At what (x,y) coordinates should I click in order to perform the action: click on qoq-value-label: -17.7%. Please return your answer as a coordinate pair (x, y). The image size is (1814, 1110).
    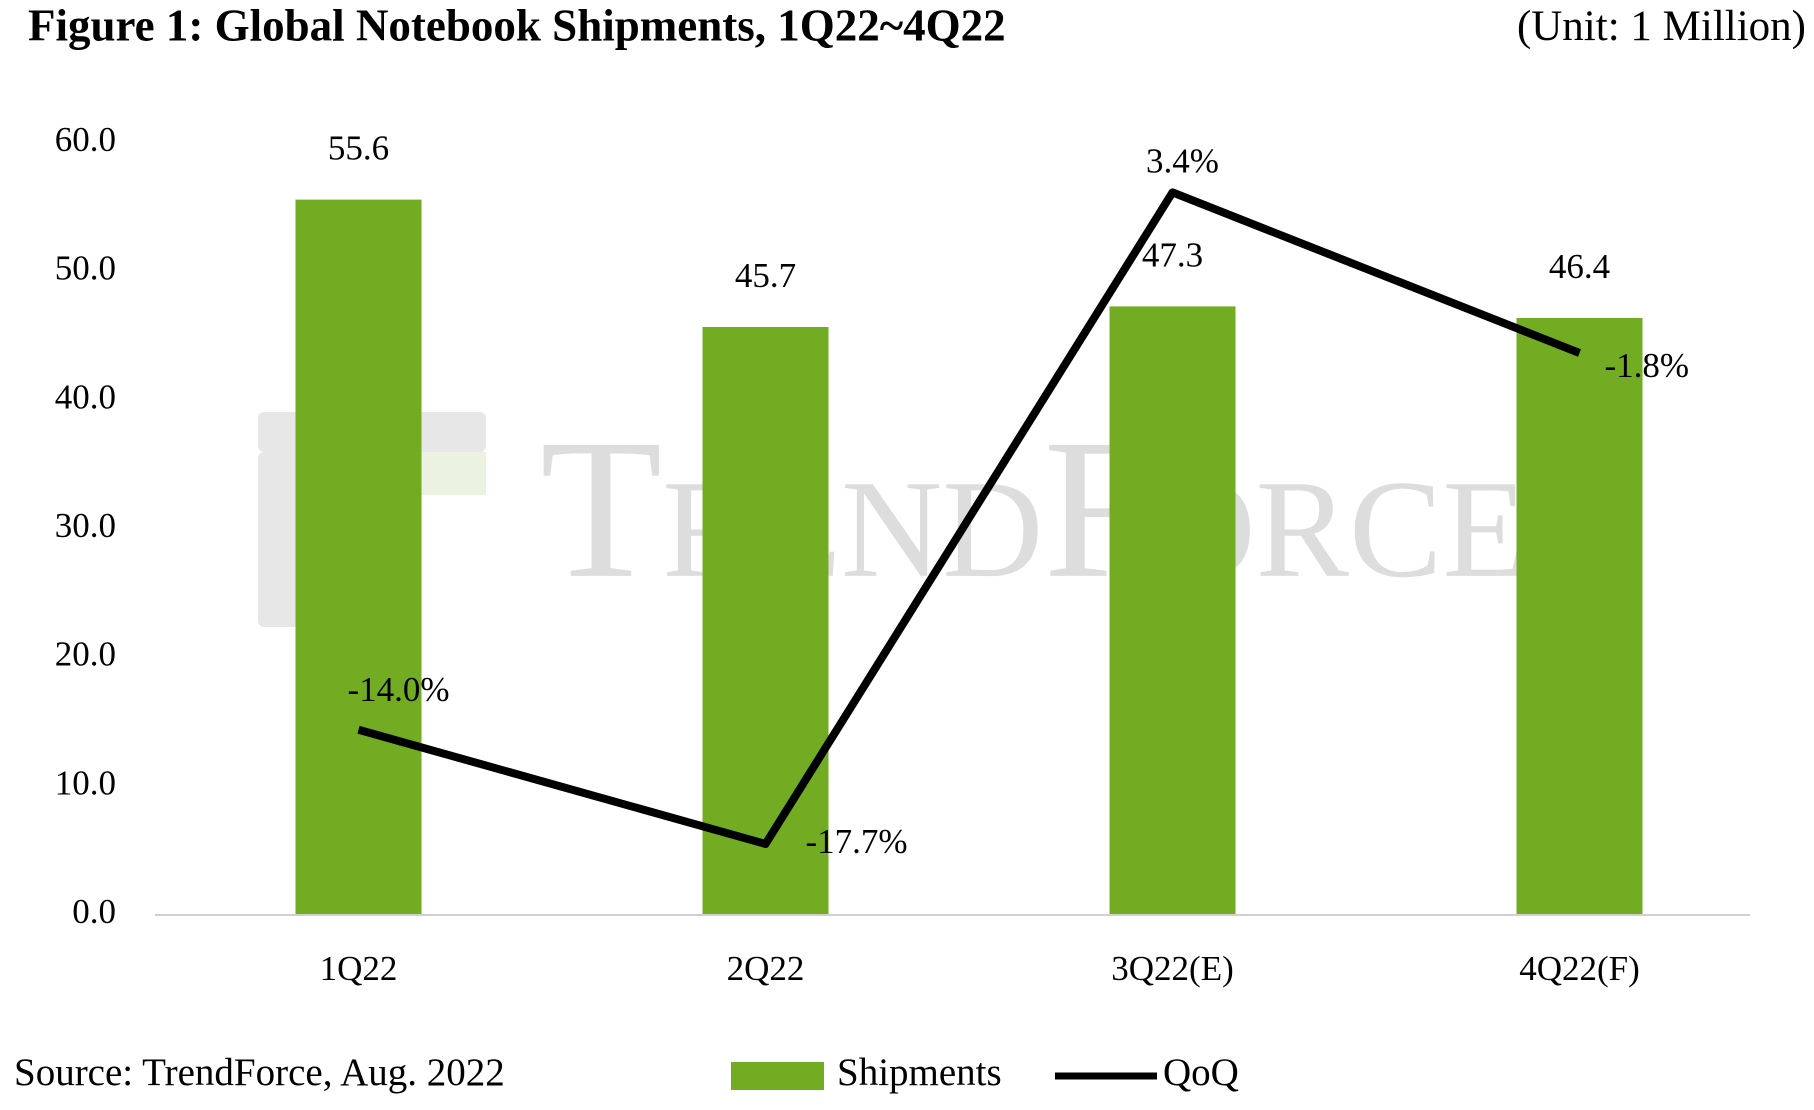
    Looking at the image, I should click on (857, 841).